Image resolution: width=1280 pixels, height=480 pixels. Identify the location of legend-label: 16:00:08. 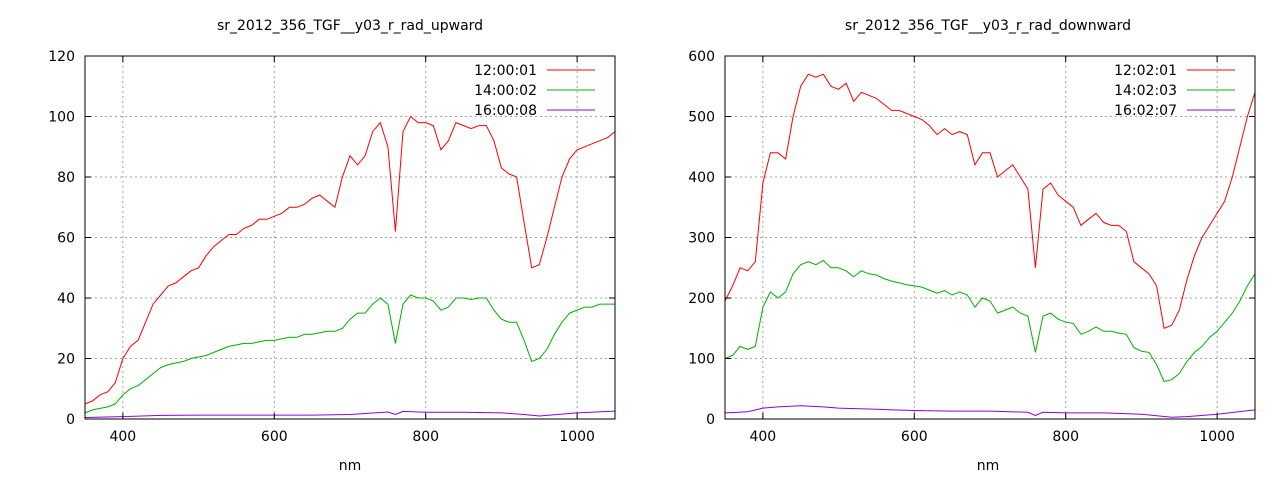
(505, 111).